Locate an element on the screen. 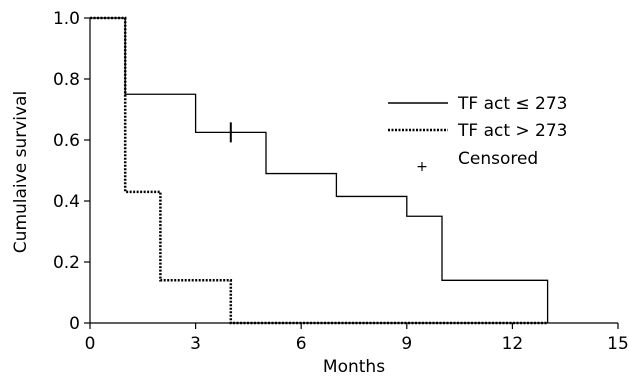 This screenshot has width=629, height=383. y-ticks: 0 0.2 0.4 0.6 0.8 1.0 is located at coordinates (71, 171).